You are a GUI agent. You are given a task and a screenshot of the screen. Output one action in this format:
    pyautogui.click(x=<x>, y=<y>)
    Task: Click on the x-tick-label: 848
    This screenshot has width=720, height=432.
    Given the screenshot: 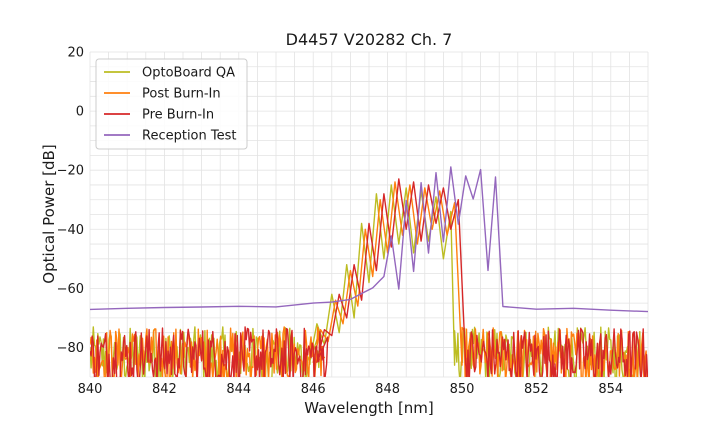 What is the action you would take?
    pyautogui.click(x=387, y=389)
    